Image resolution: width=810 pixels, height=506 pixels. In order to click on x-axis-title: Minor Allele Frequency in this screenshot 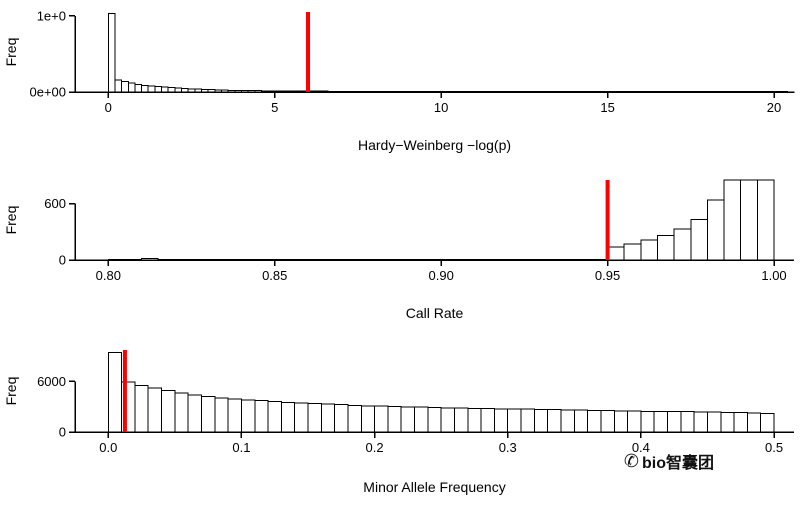, I will do `click(434, 487)`.